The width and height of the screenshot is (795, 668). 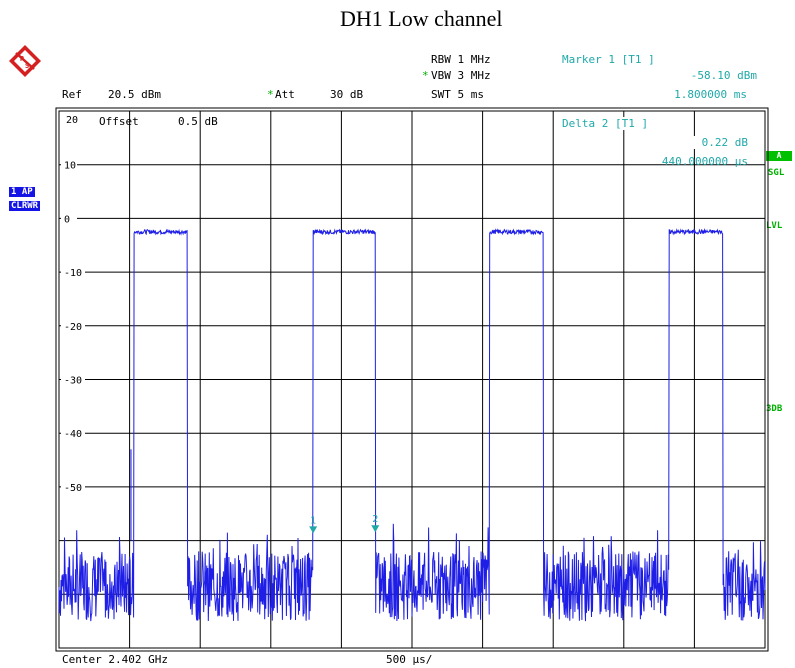 I want to click on y-tick-labels: 20 10 0 -10 -20 -30 -40 -50, so click(x=73, y=304).